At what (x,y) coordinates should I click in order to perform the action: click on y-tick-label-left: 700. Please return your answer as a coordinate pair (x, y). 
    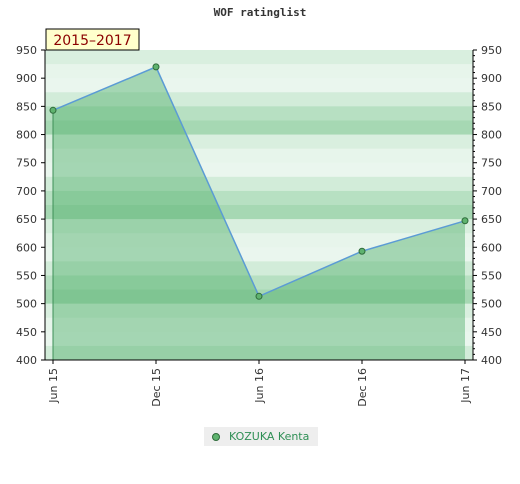
    Looking at the image, I should click on (26, 191).